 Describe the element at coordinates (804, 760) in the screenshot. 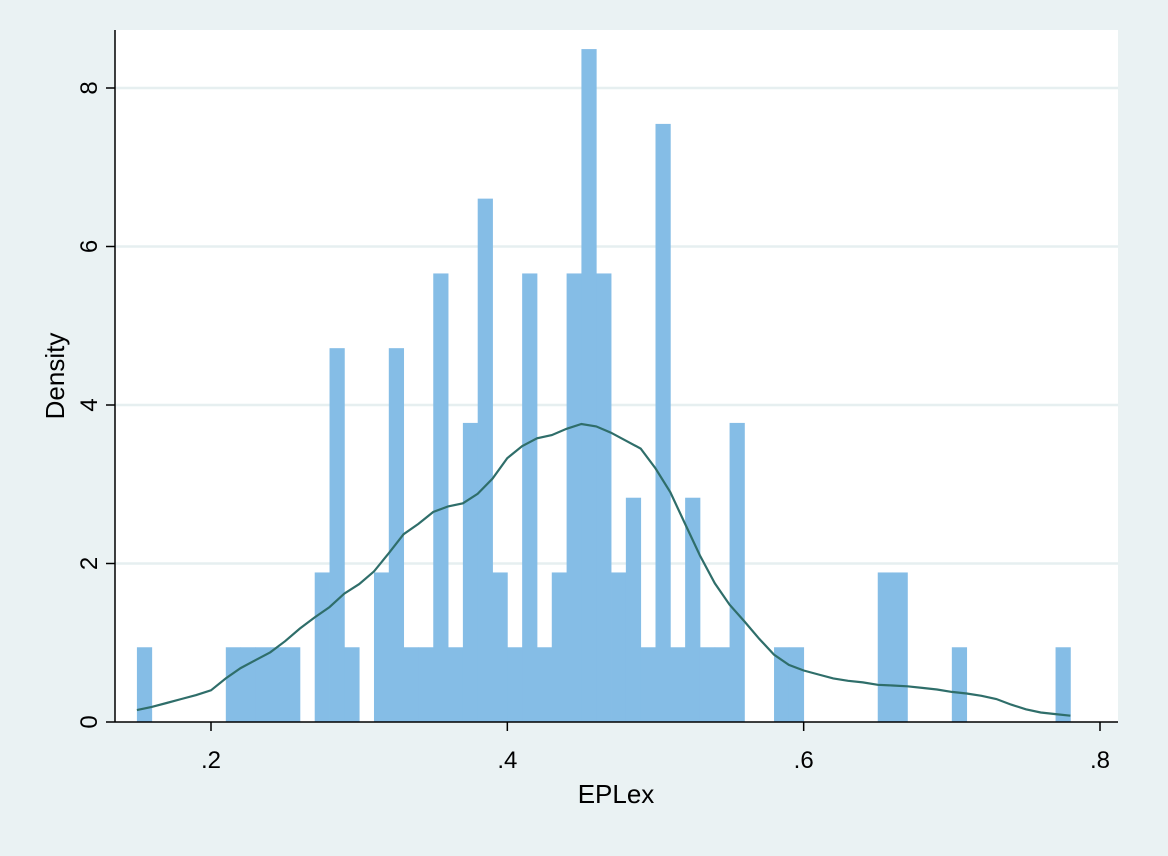

I see `x-tick-label: .6` at that location.